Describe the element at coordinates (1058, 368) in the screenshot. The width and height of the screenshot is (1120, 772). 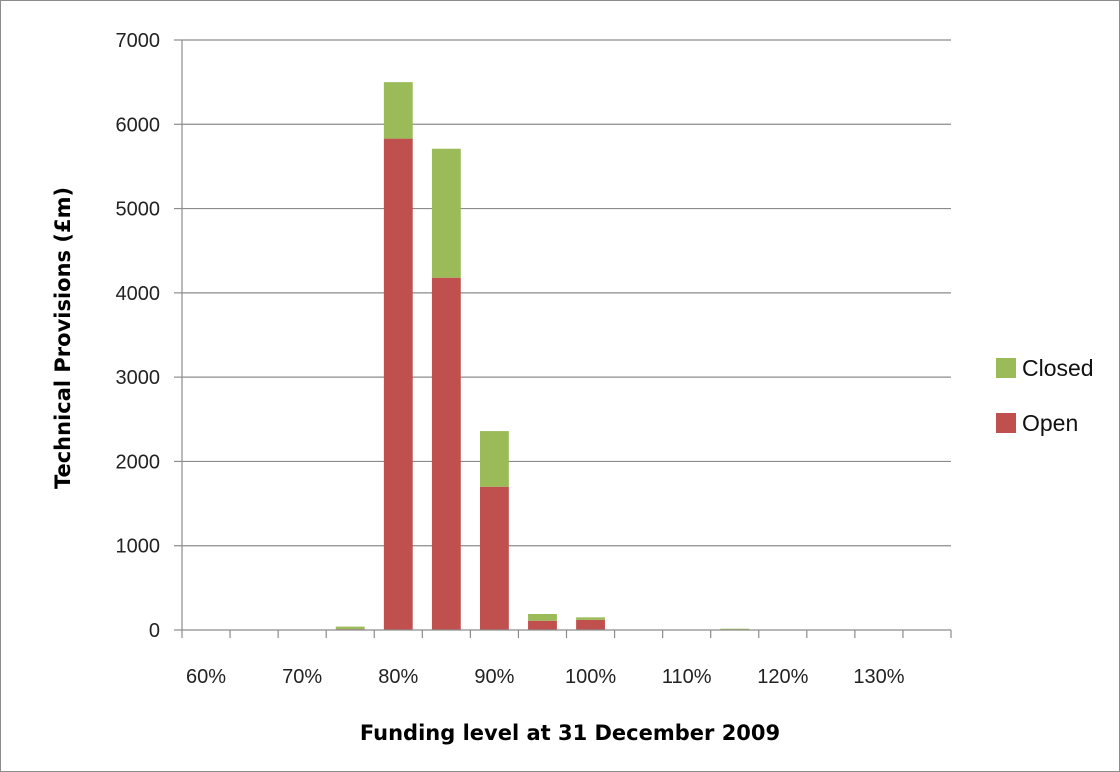
I see `legend-label-closed: Closed` at that location.